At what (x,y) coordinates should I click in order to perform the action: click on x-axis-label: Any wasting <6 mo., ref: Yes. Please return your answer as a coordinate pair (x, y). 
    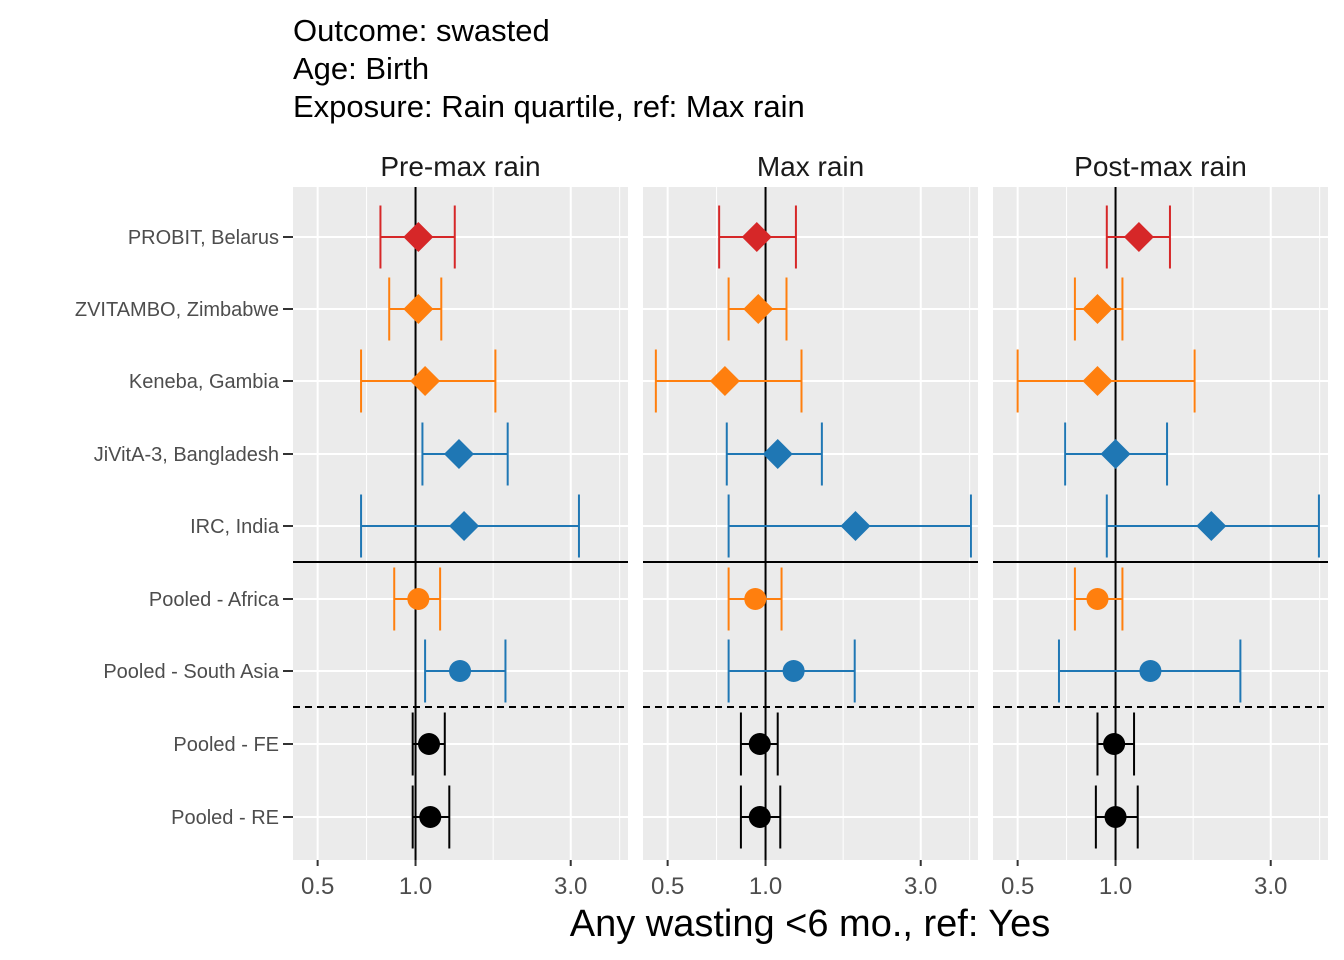
    Looking at the image, I should click on (810, 924).